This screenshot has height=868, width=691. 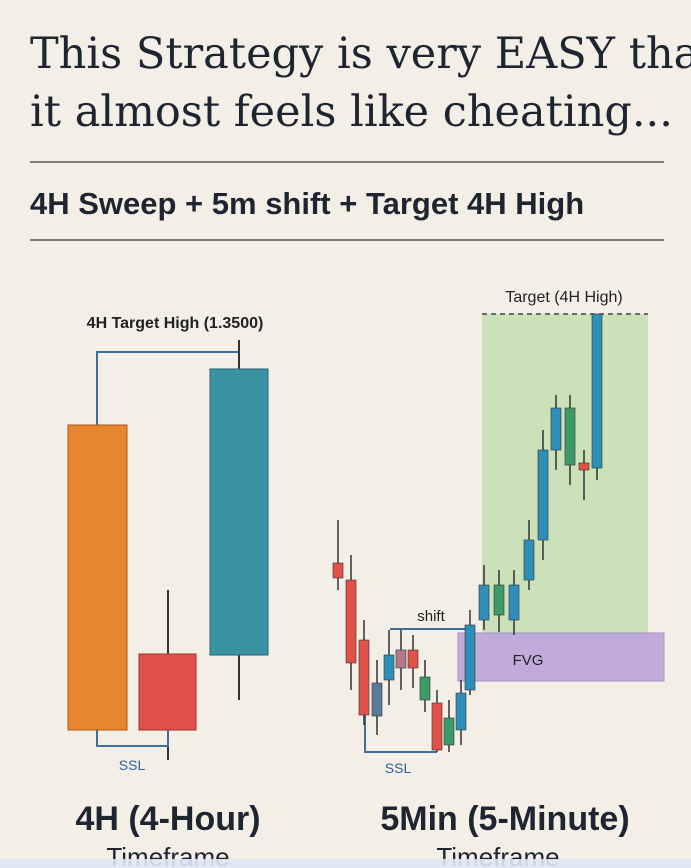 What do you see at coordinates (563, 297) in the screenshot?
I see `target-label: Target (4H High)` at bounding box center [563, 297].